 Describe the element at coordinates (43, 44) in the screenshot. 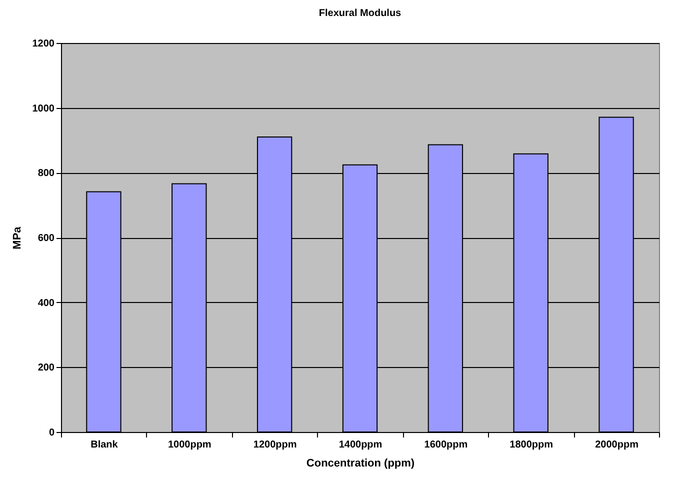

I see `y-tick-label: 1200` at that location.